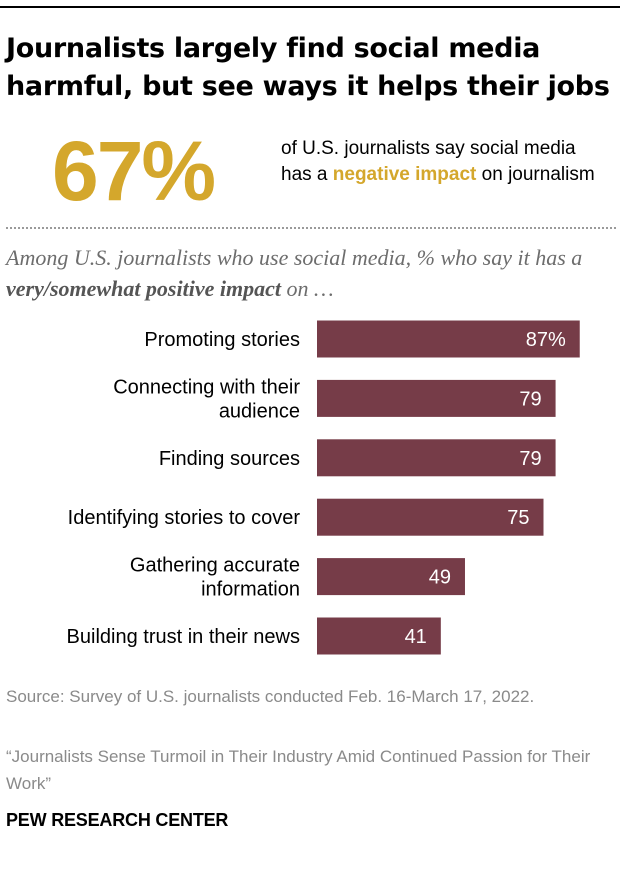  I want to click on category-label-1-line-0: Connecting with their, so click(206, 387).